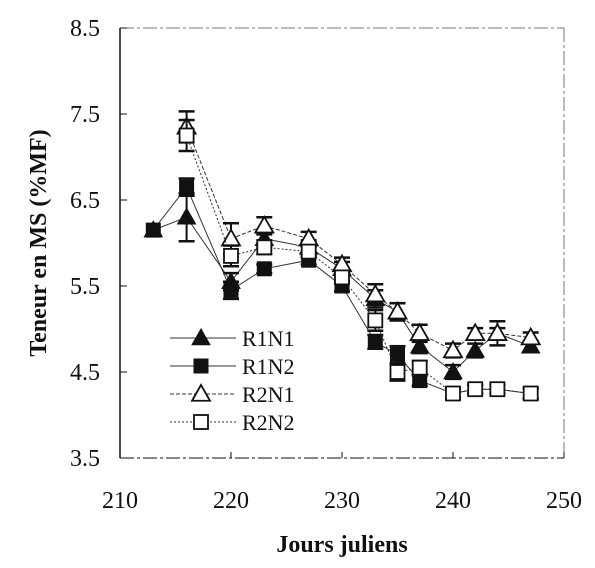 Image resolution: width=595 pixels, height=568 pixels. What do you see at coordinates (232, 422) in the screenshot?
I see `legend-item-r2n2: R2N2` at bounding box center [232, 422].